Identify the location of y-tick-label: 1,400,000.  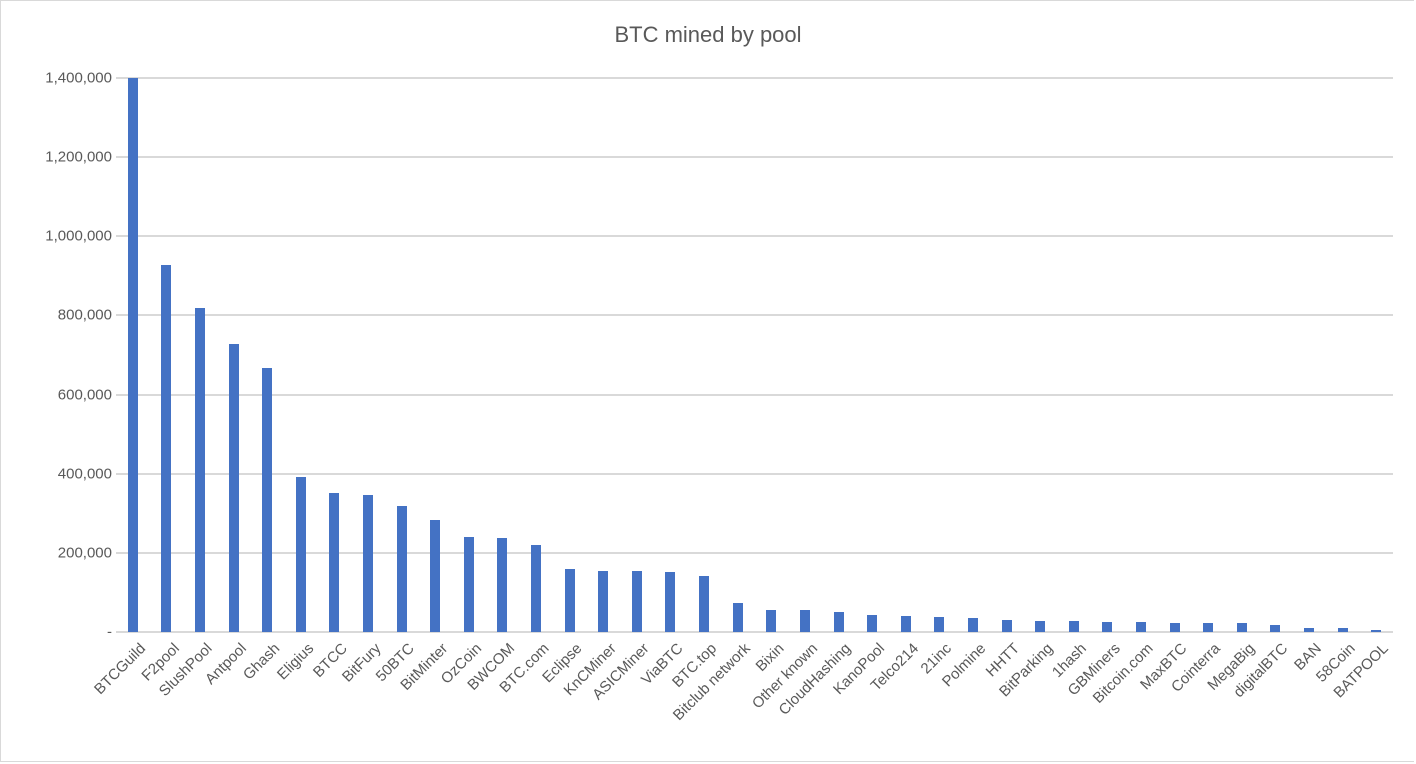
(78, 78).